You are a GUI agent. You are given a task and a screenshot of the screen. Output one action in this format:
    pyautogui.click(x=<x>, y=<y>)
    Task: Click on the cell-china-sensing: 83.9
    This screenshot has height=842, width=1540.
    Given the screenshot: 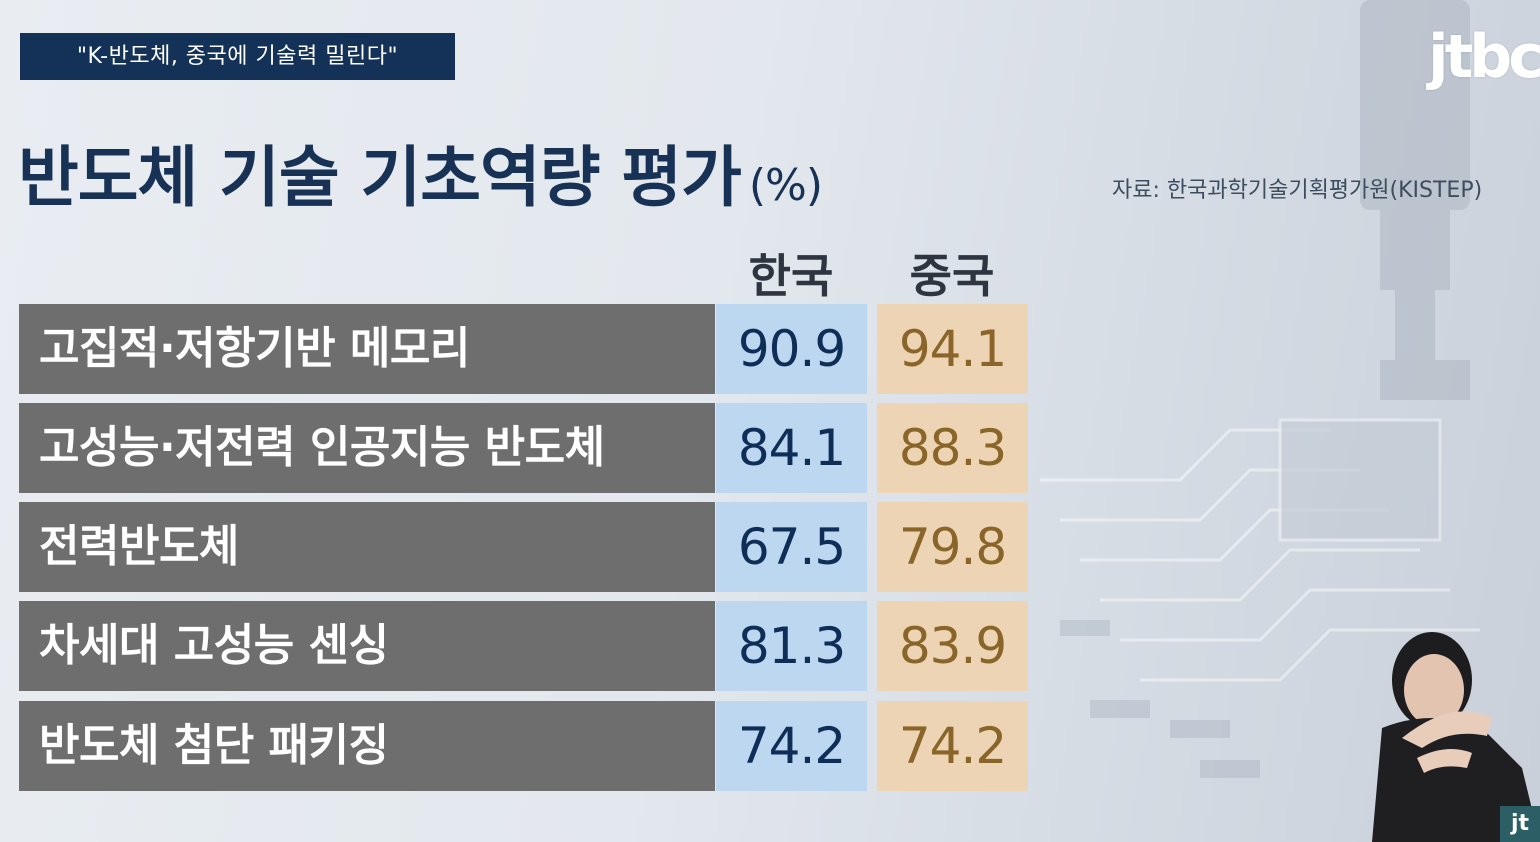 What is the action you would take?
    pyautogui.click(x=952, y=646)
    